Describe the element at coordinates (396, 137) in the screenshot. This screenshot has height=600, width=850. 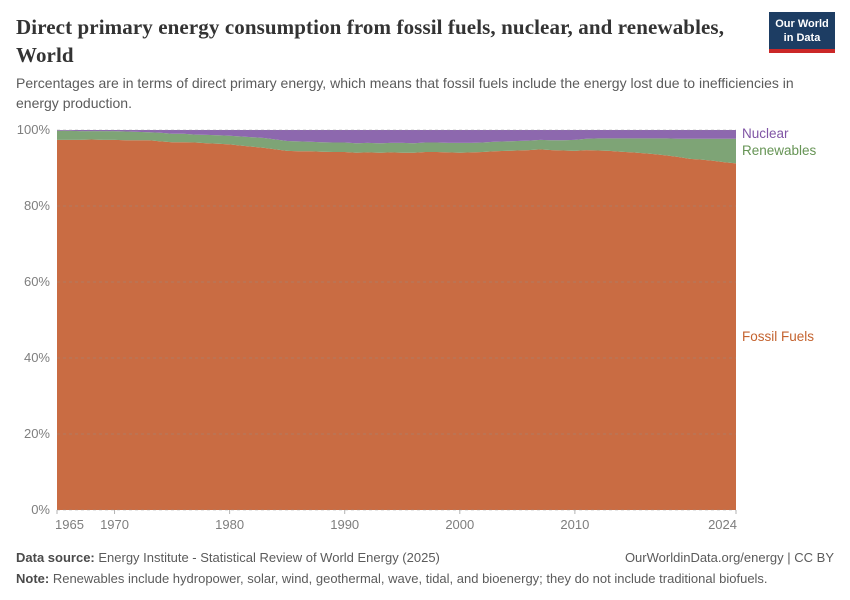
I see `area-nuclear` at that location.